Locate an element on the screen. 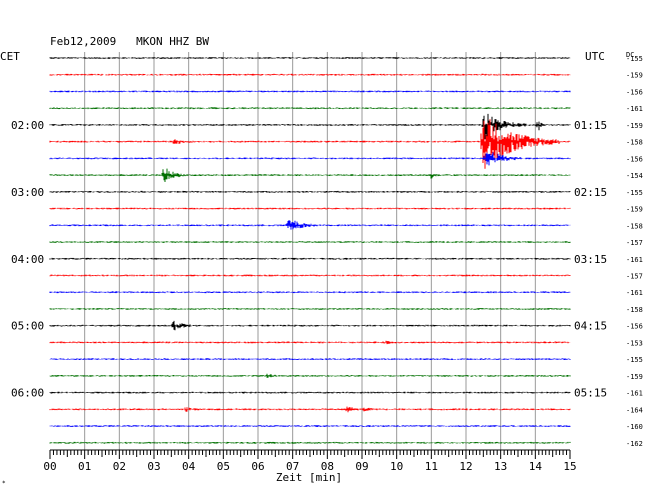  dc-label: DC is located at coordinates (630, 55).